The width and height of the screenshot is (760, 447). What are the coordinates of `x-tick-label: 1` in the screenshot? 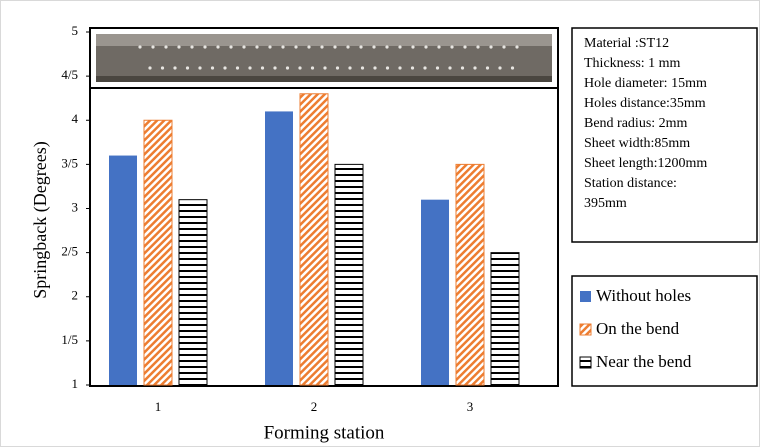 It's located at (158, 406).